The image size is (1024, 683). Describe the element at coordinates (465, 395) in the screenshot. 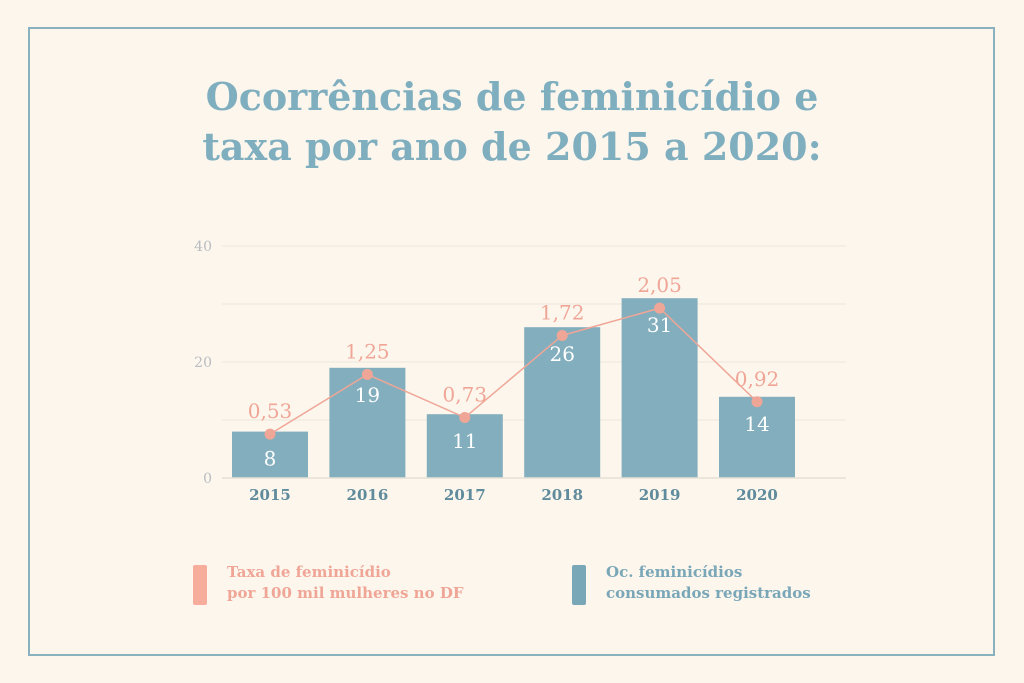

I see `rate-value-label: 0,73` at that location.